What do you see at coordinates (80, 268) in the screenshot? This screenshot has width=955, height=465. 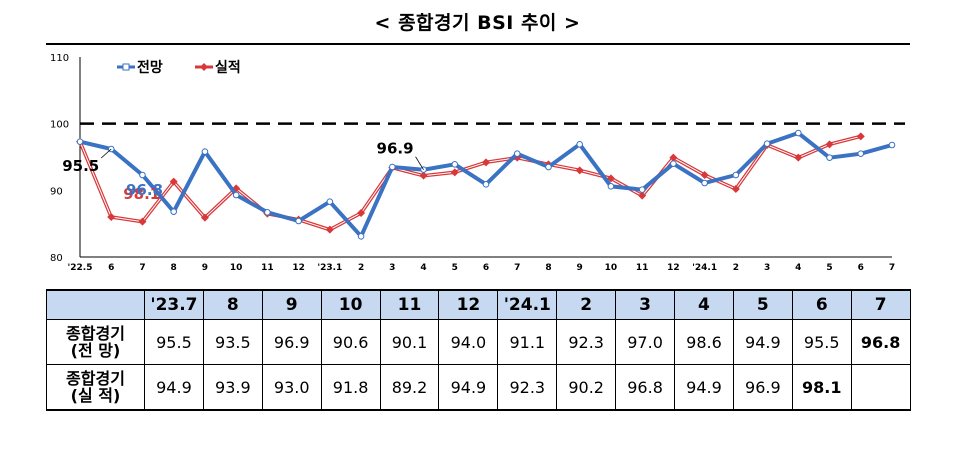 I see `x-tick-label: '22.5` at bounding box center [80, 268].